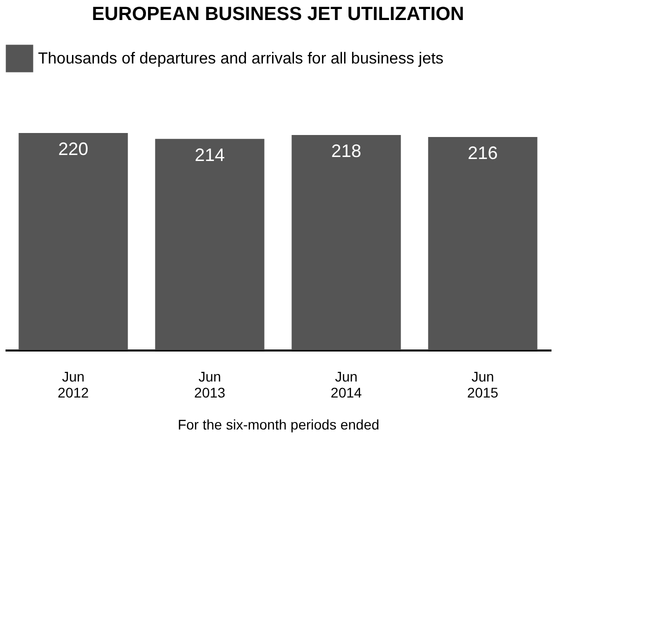  Describe the element at coordinates (73, 149) in the screenshot. I see `data-label: 220` at that location.